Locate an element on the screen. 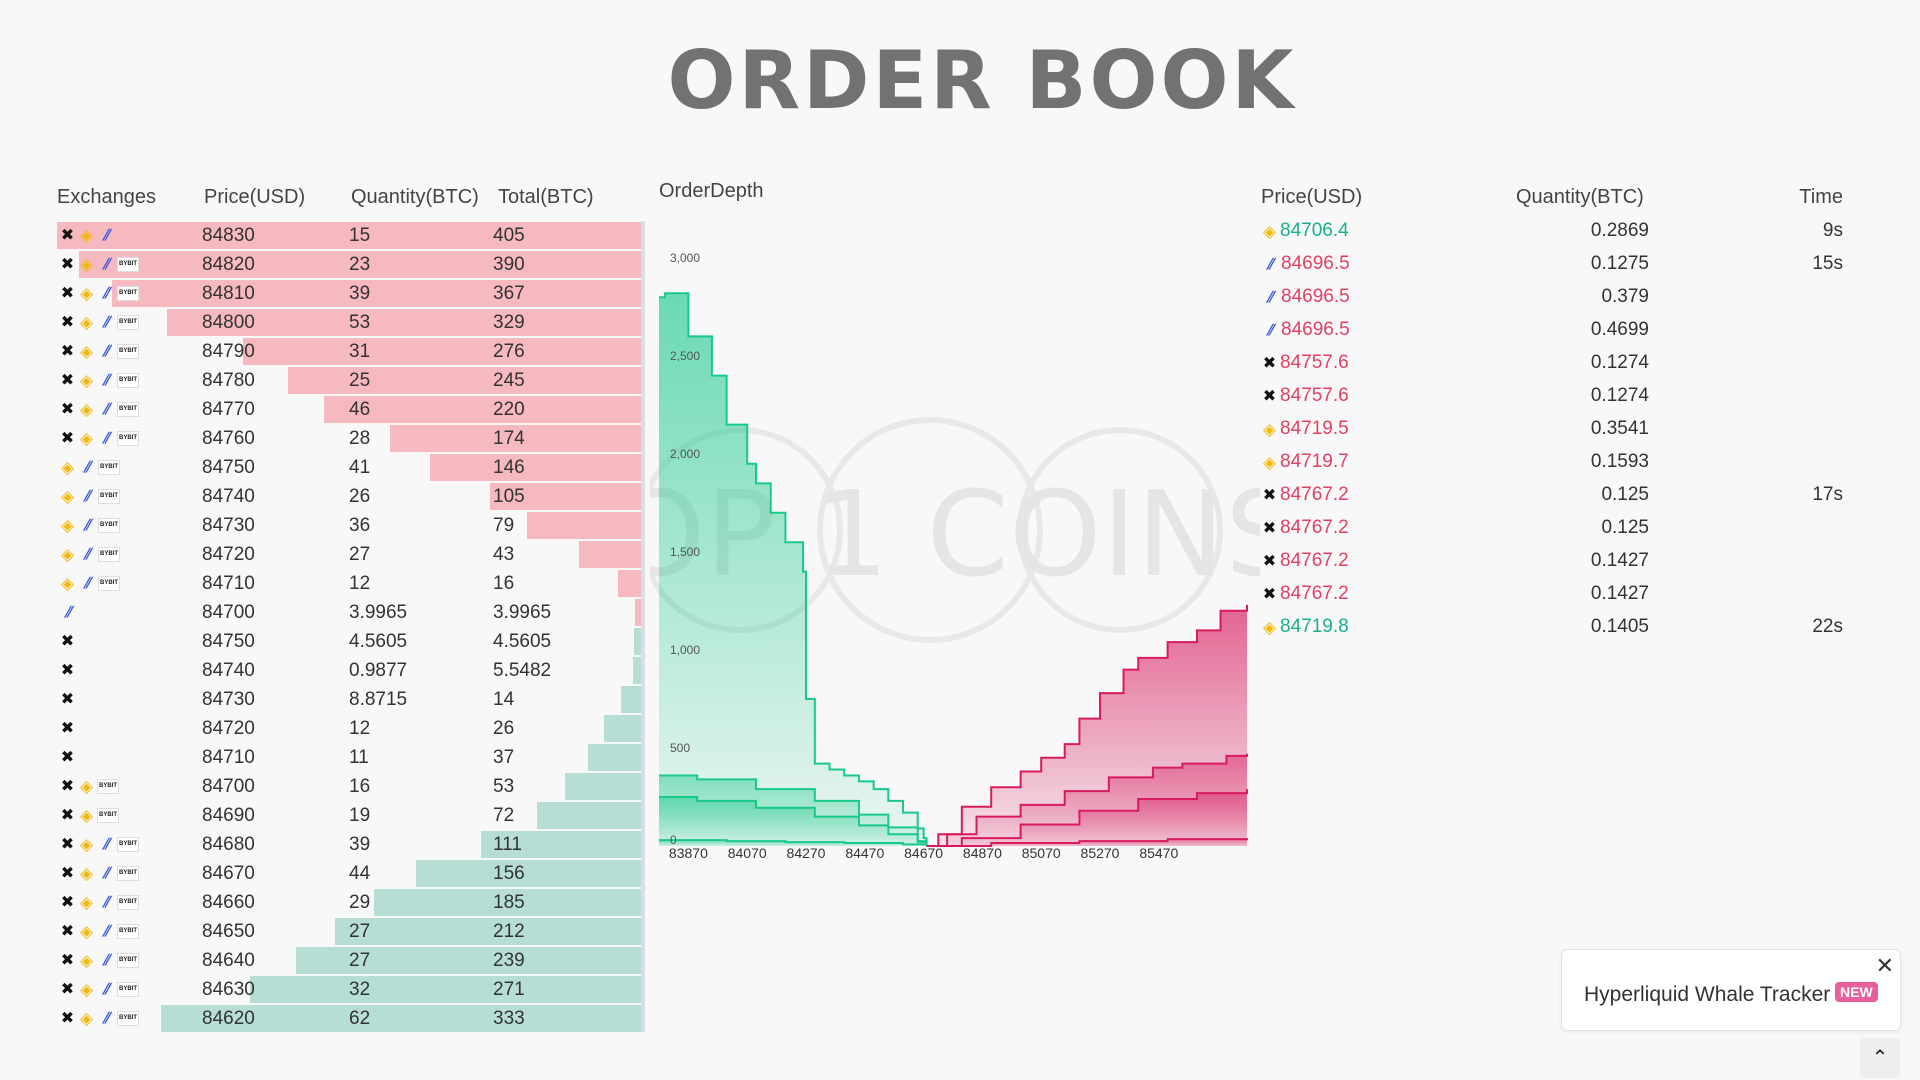  trade-time: 22s is located at coordinates (1827, 626).